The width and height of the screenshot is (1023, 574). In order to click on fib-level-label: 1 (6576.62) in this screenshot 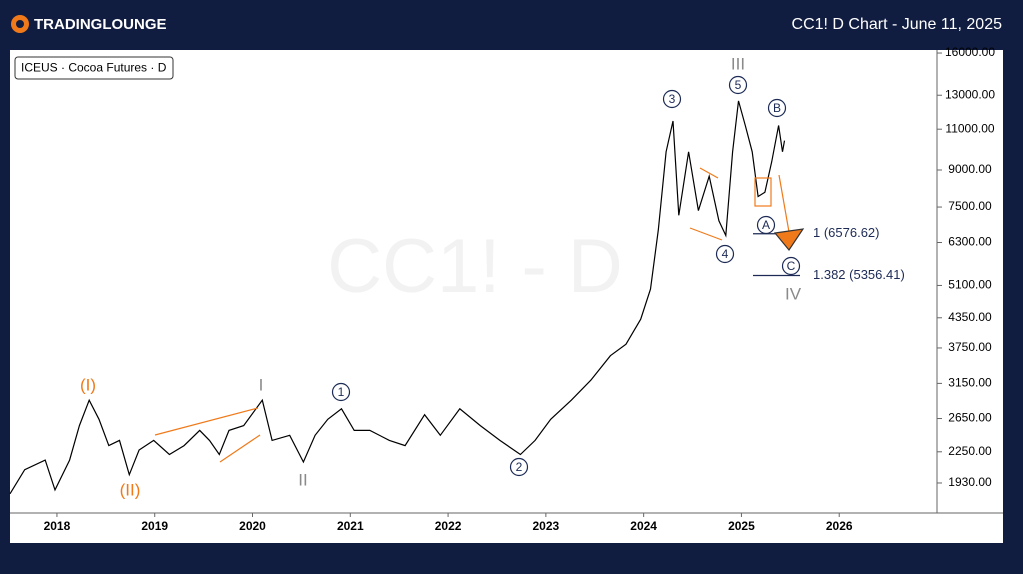, I will do `click(846, 232)`.